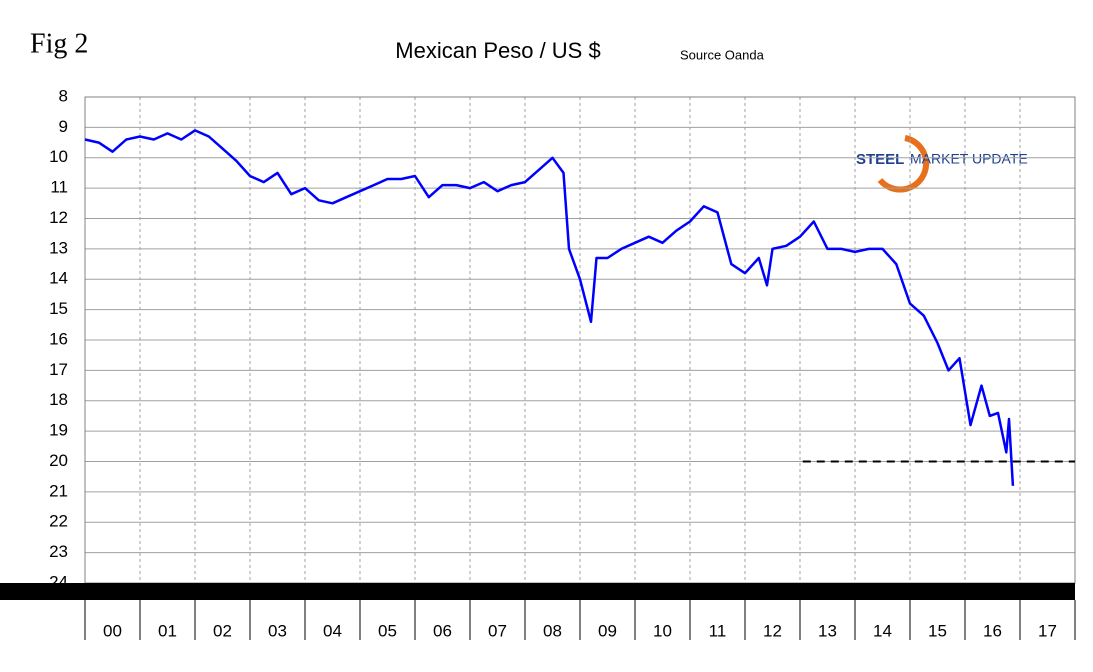 The image size is (1093, 672). I want to click on x-tick-label: 13, so click(827, 630).